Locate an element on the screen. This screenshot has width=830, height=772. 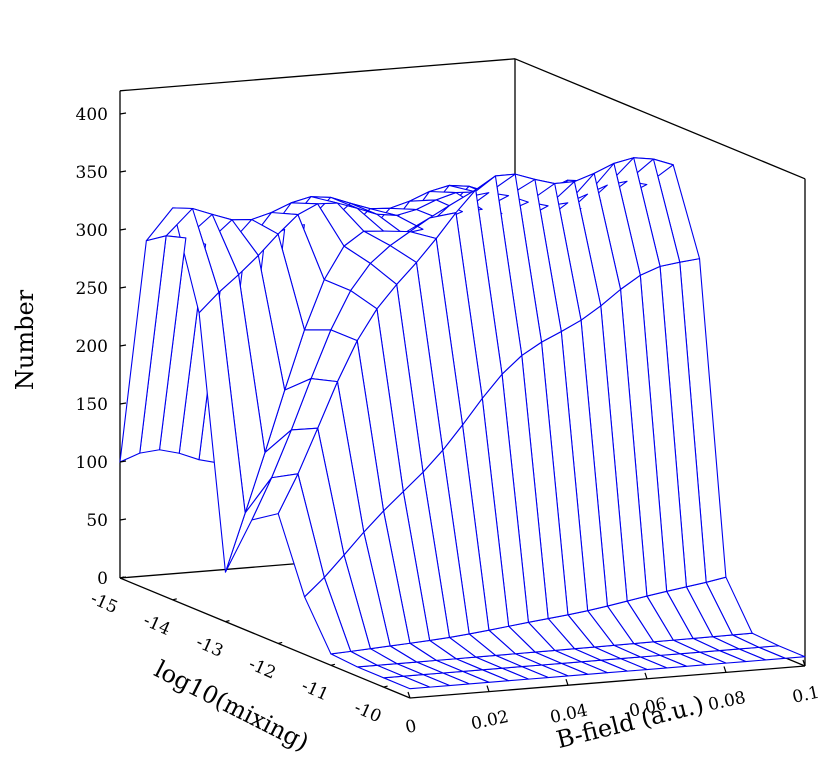
x-tick-label: -10 is located at coordinates (367, 712).